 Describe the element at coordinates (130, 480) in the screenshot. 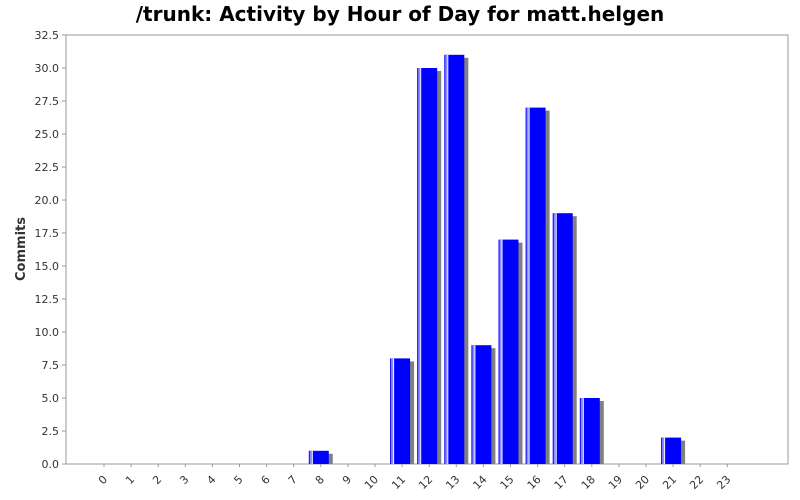

I see `x-tick-label: 1` at that location.